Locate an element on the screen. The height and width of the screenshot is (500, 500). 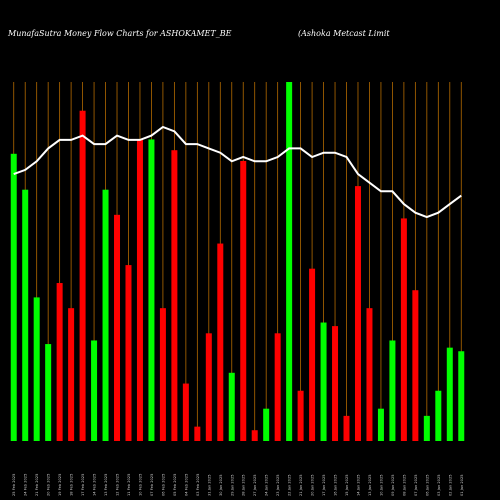
chart-subtitle: (Ashoka Metcast Limit is located at coordinates (344, 33).